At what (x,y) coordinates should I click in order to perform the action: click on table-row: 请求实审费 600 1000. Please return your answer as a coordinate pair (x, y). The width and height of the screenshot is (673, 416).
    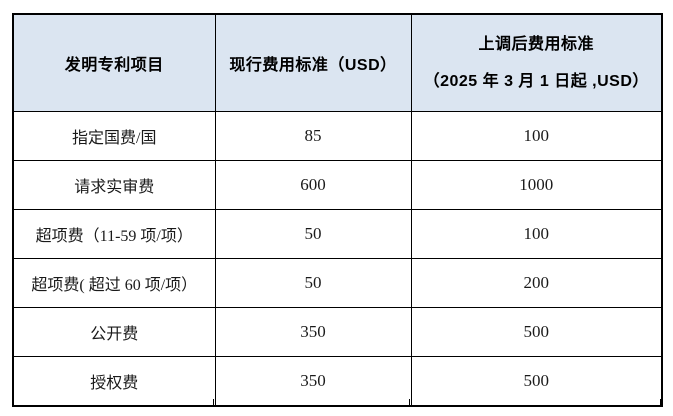
    Looking at the image, I should click on (337, 185).